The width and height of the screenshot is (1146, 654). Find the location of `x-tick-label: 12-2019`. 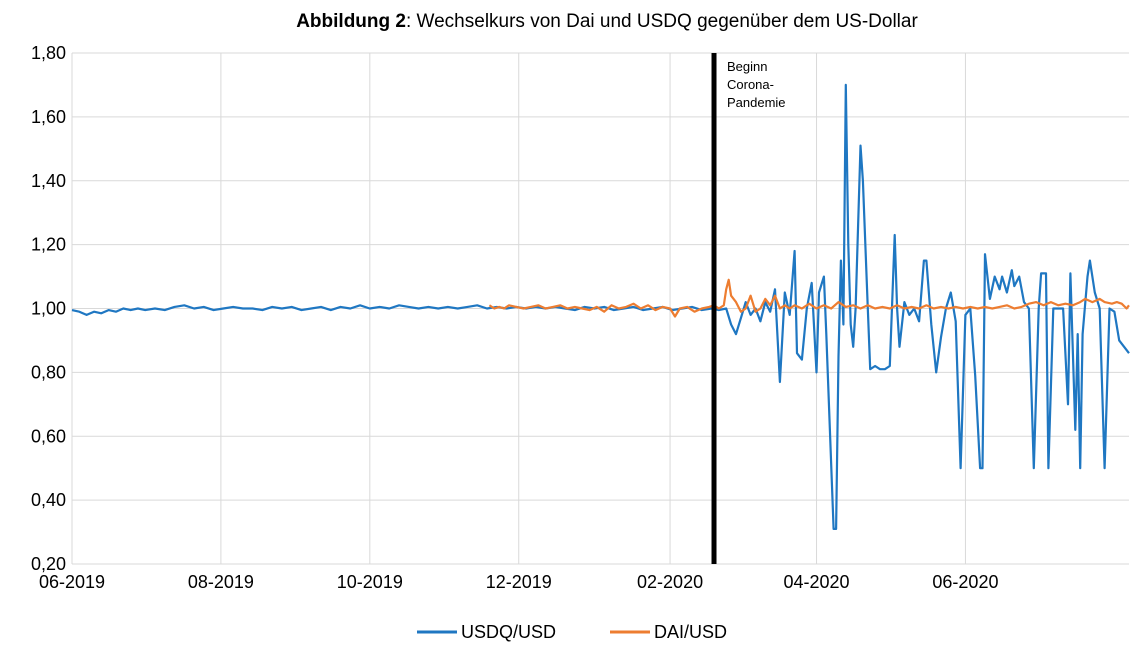

x-tick-label: 12-2019 is located at coordinates (519, 582).